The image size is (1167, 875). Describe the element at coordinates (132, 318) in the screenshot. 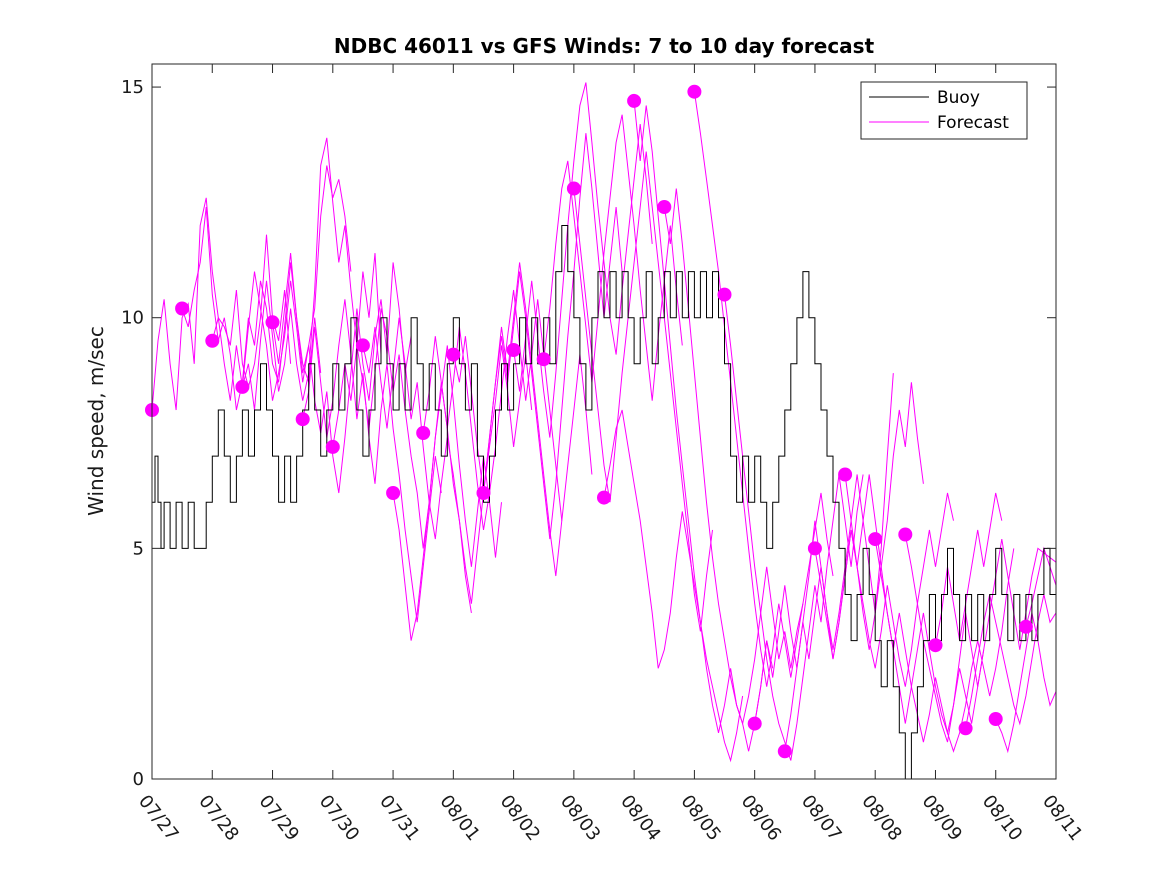

I see `y-tick-label: 10` at that location.